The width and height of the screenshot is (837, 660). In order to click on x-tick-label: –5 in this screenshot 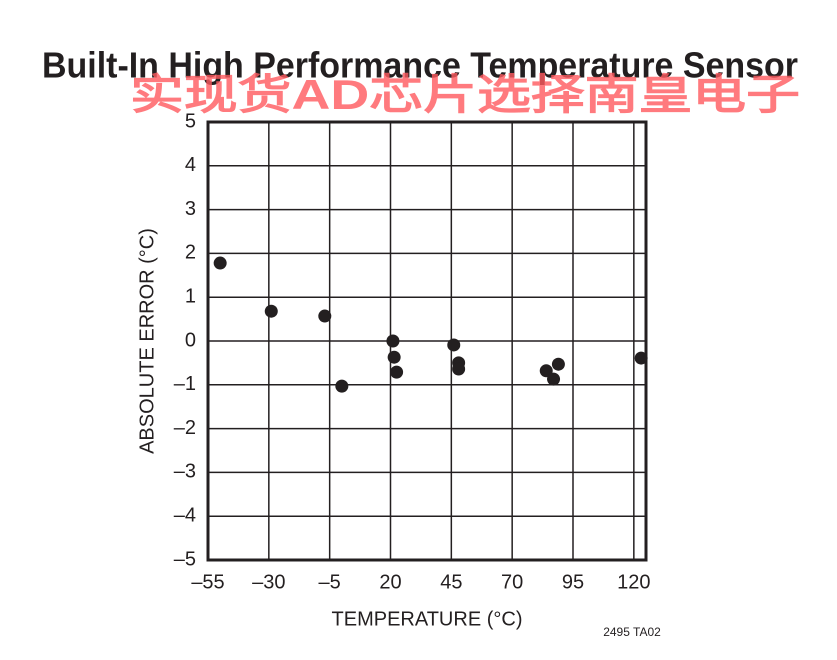, I will do `click(330, 582)`.